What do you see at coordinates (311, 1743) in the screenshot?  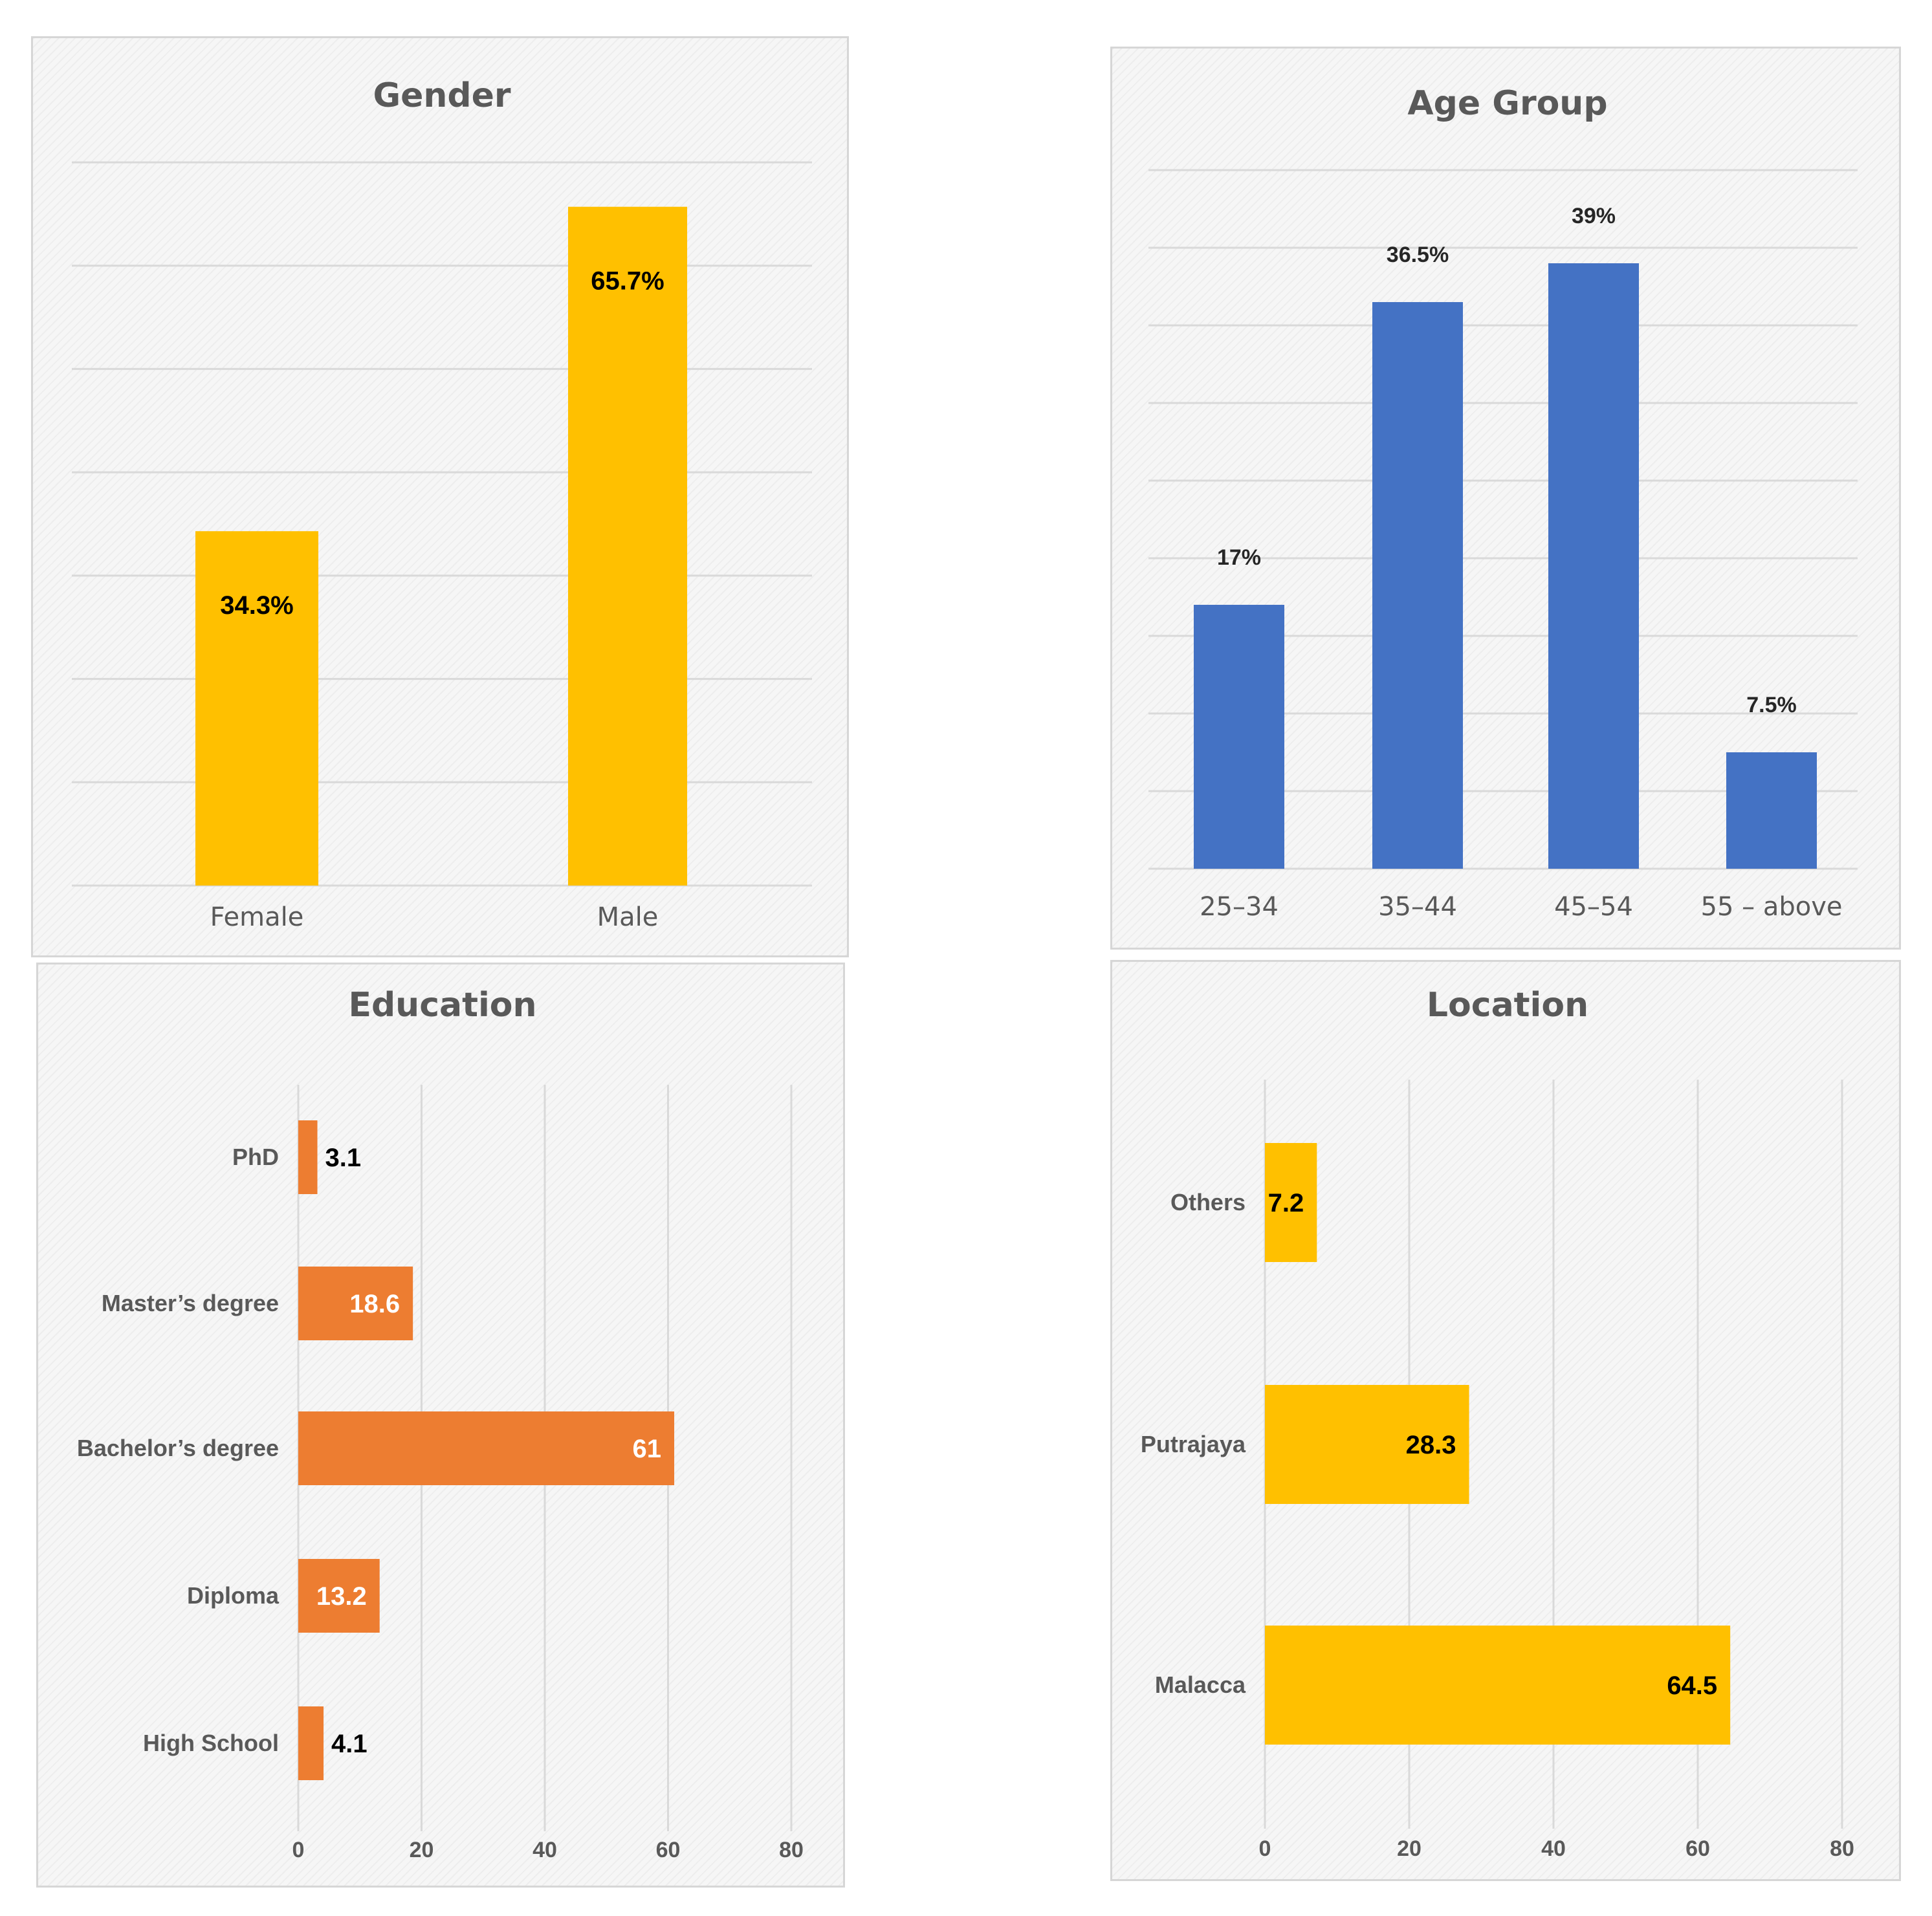 I see `bar-high-school` at bounding box center [311, 1743].